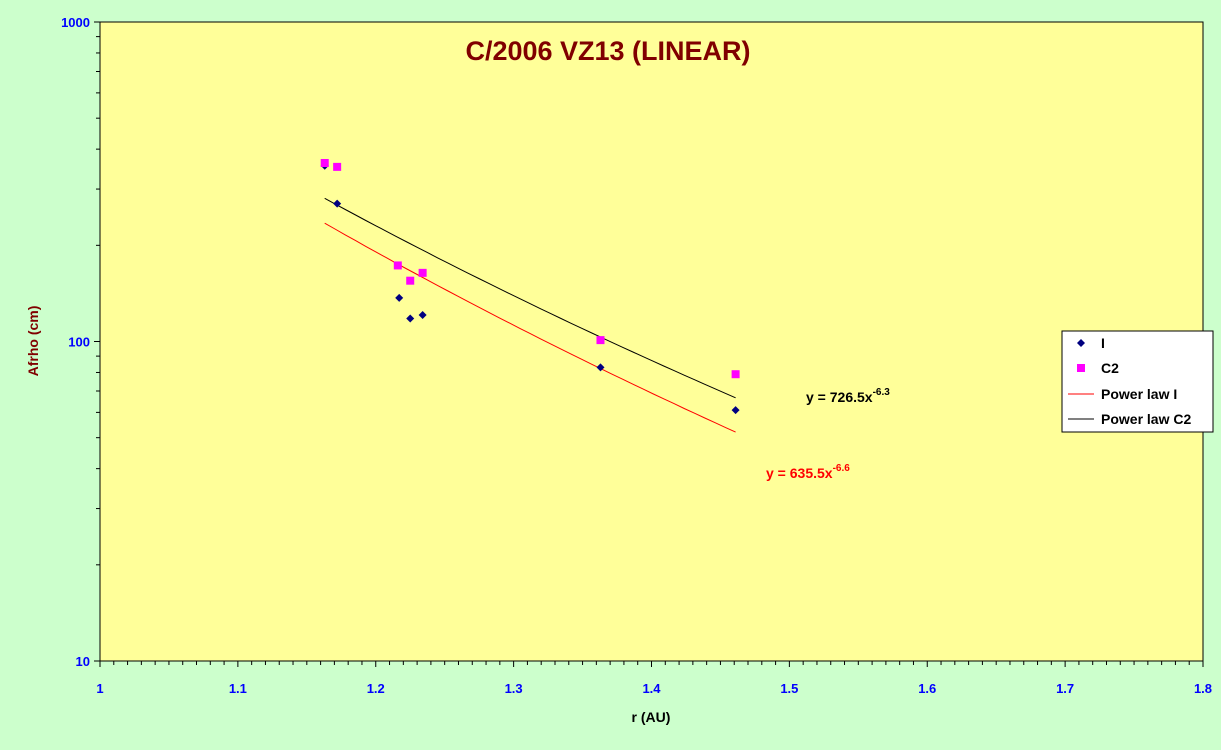  I want to click on x-axis-title: r (AU), so click(651, 717).